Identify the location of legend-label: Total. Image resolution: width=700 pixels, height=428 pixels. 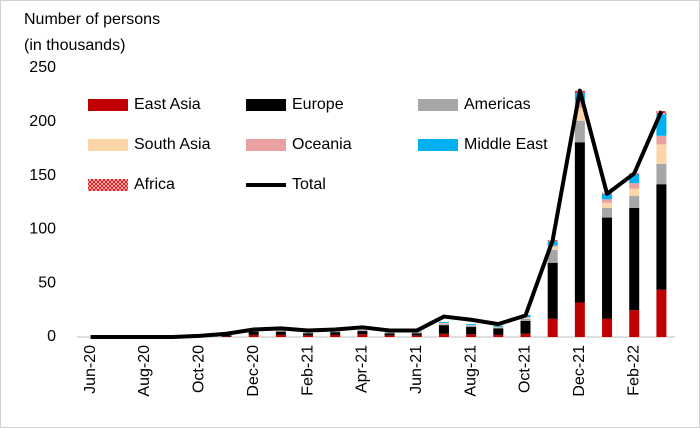
(309, 184).